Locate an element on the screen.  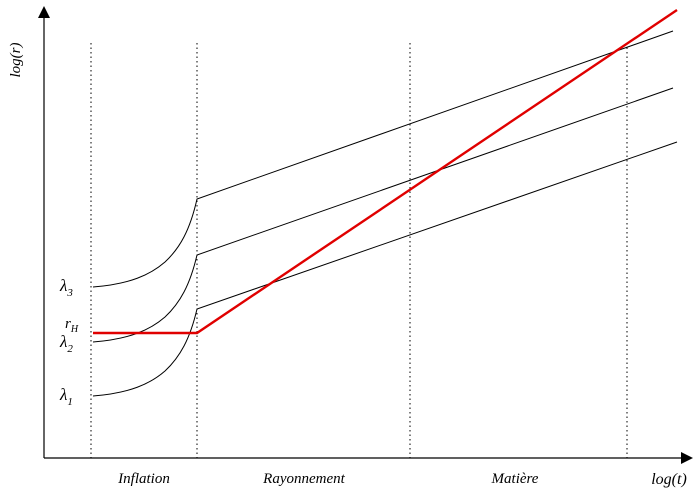
region-label-rayonnement: Rayonnement is located at coordinates (303, 479).